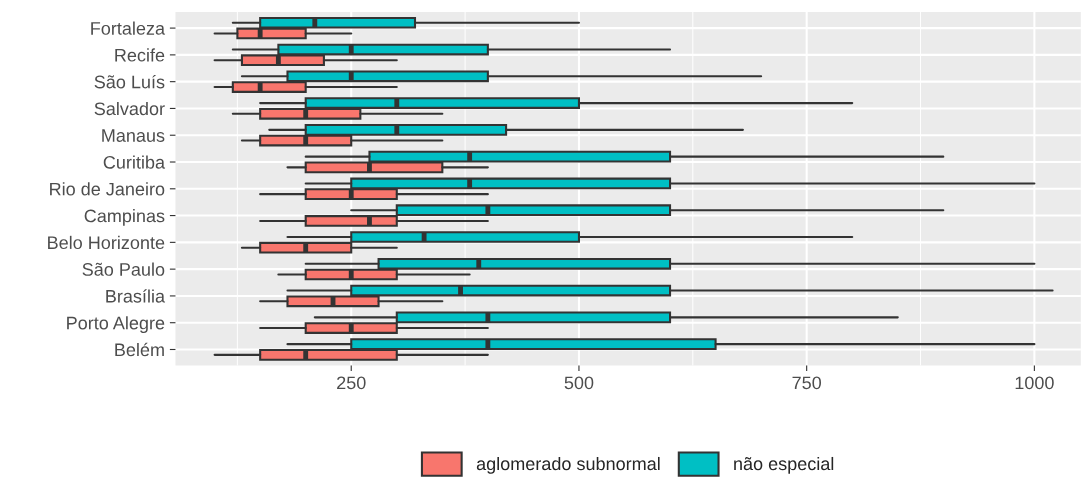 Image resolution: width=1083 pixels, height=481 pixels. Describe the element at coordinates (579, 383) in the screenshot. I see `x-tick-label: 500` at that location.